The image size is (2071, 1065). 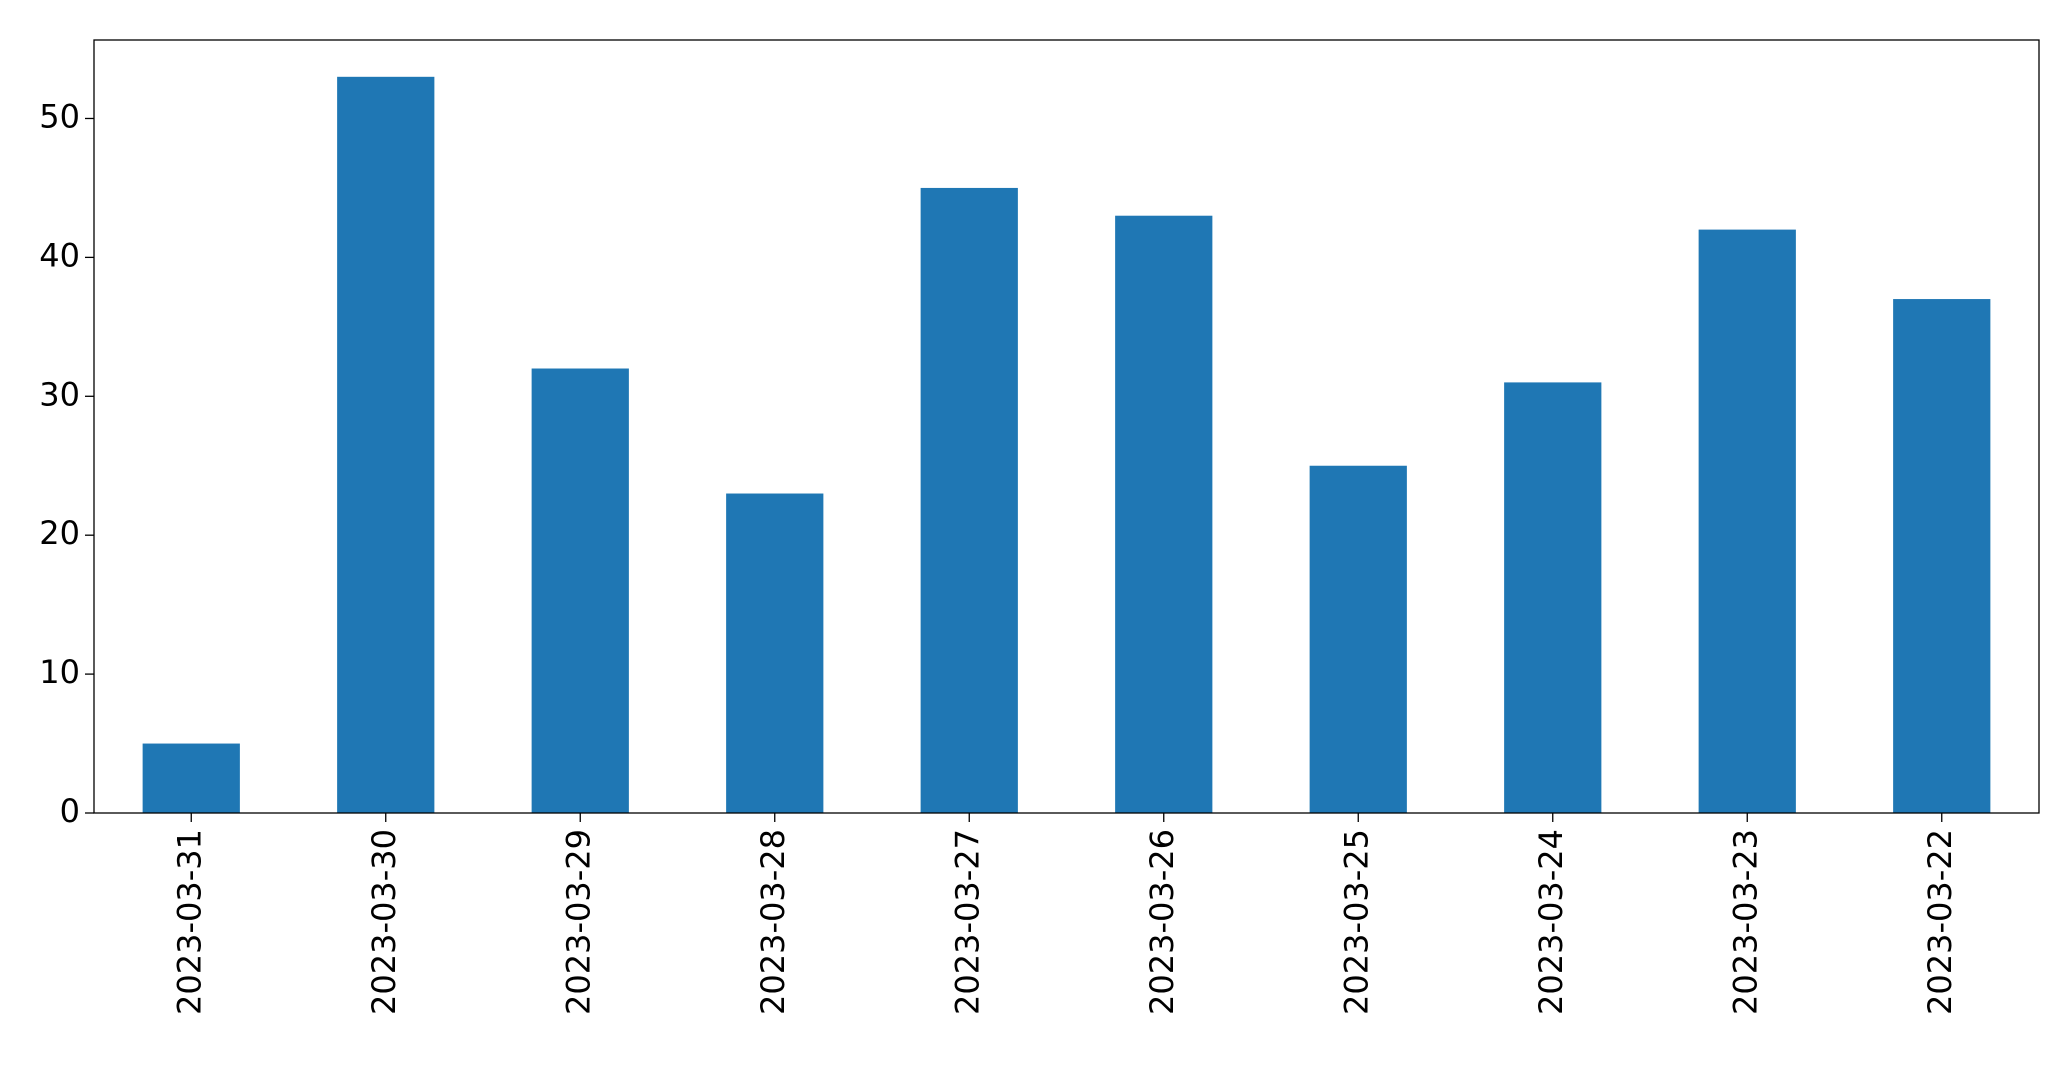 What do you see at coordinates (773, 922) in the screenshot?
I see `x-tick-label: 2023-03-28` at bounding box center [773, 922].